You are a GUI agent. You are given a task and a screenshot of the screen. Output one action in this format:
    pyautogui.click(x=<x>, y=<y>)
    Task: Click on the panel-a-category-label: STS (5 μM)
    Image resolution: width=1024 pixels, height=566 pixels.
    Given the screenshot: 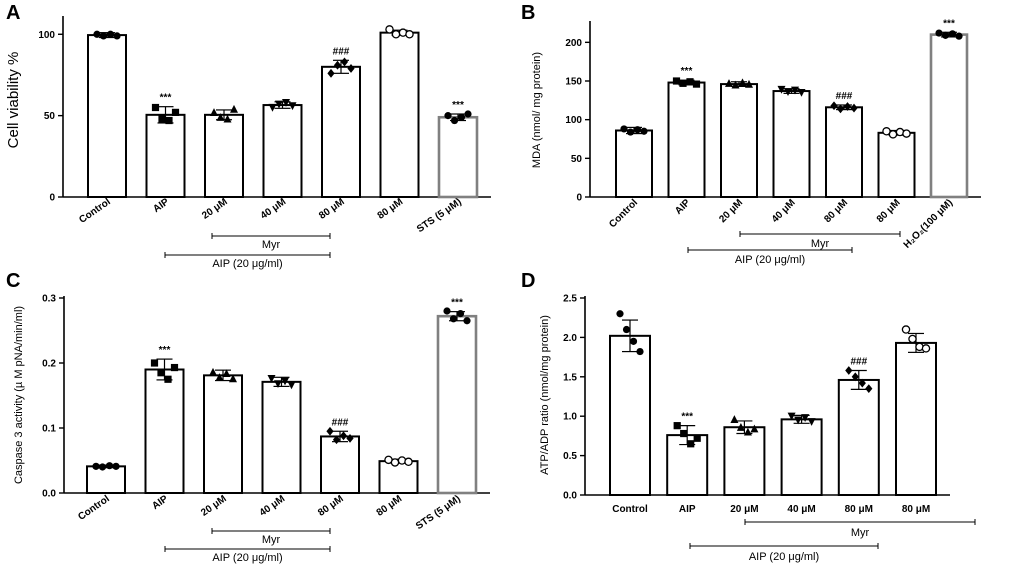 What is the action you would take?
    pyautogui.click(x=439, y=215)
    